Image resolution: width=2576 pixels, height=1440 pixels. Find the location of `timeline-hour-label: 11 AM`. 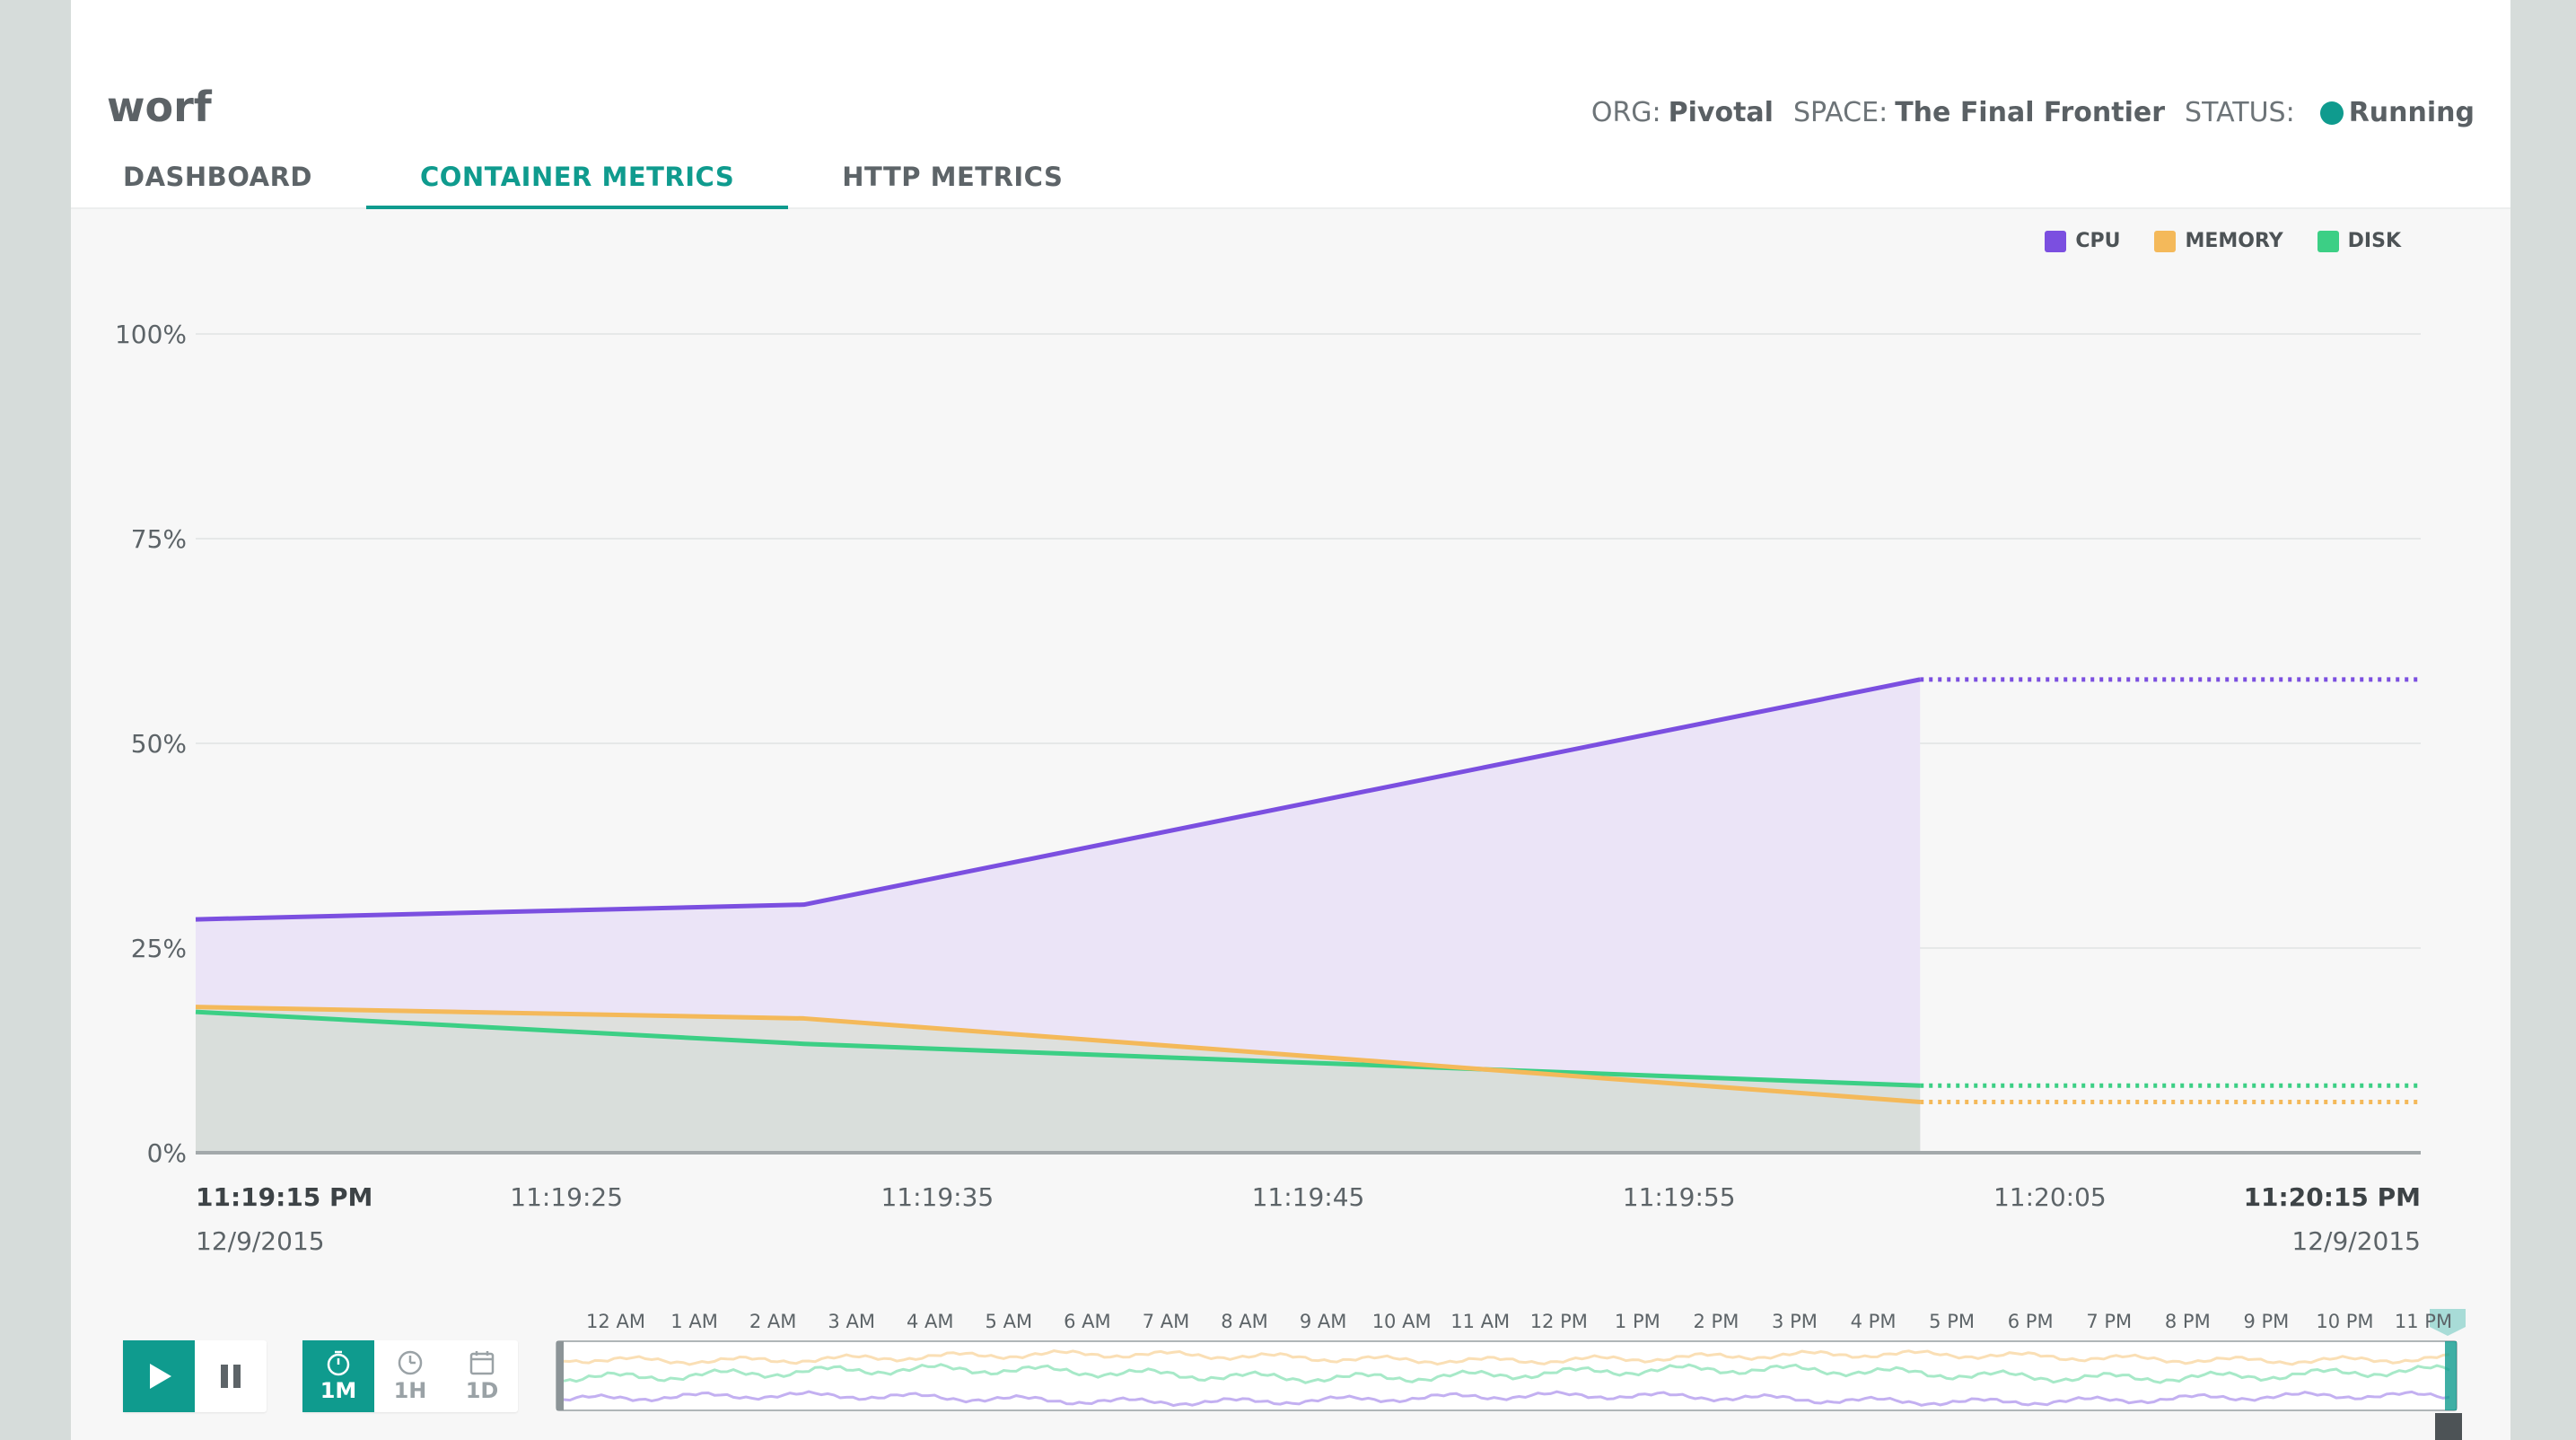

timeline-hour-label: 11 AM is located at coordinates (1480, 1321).